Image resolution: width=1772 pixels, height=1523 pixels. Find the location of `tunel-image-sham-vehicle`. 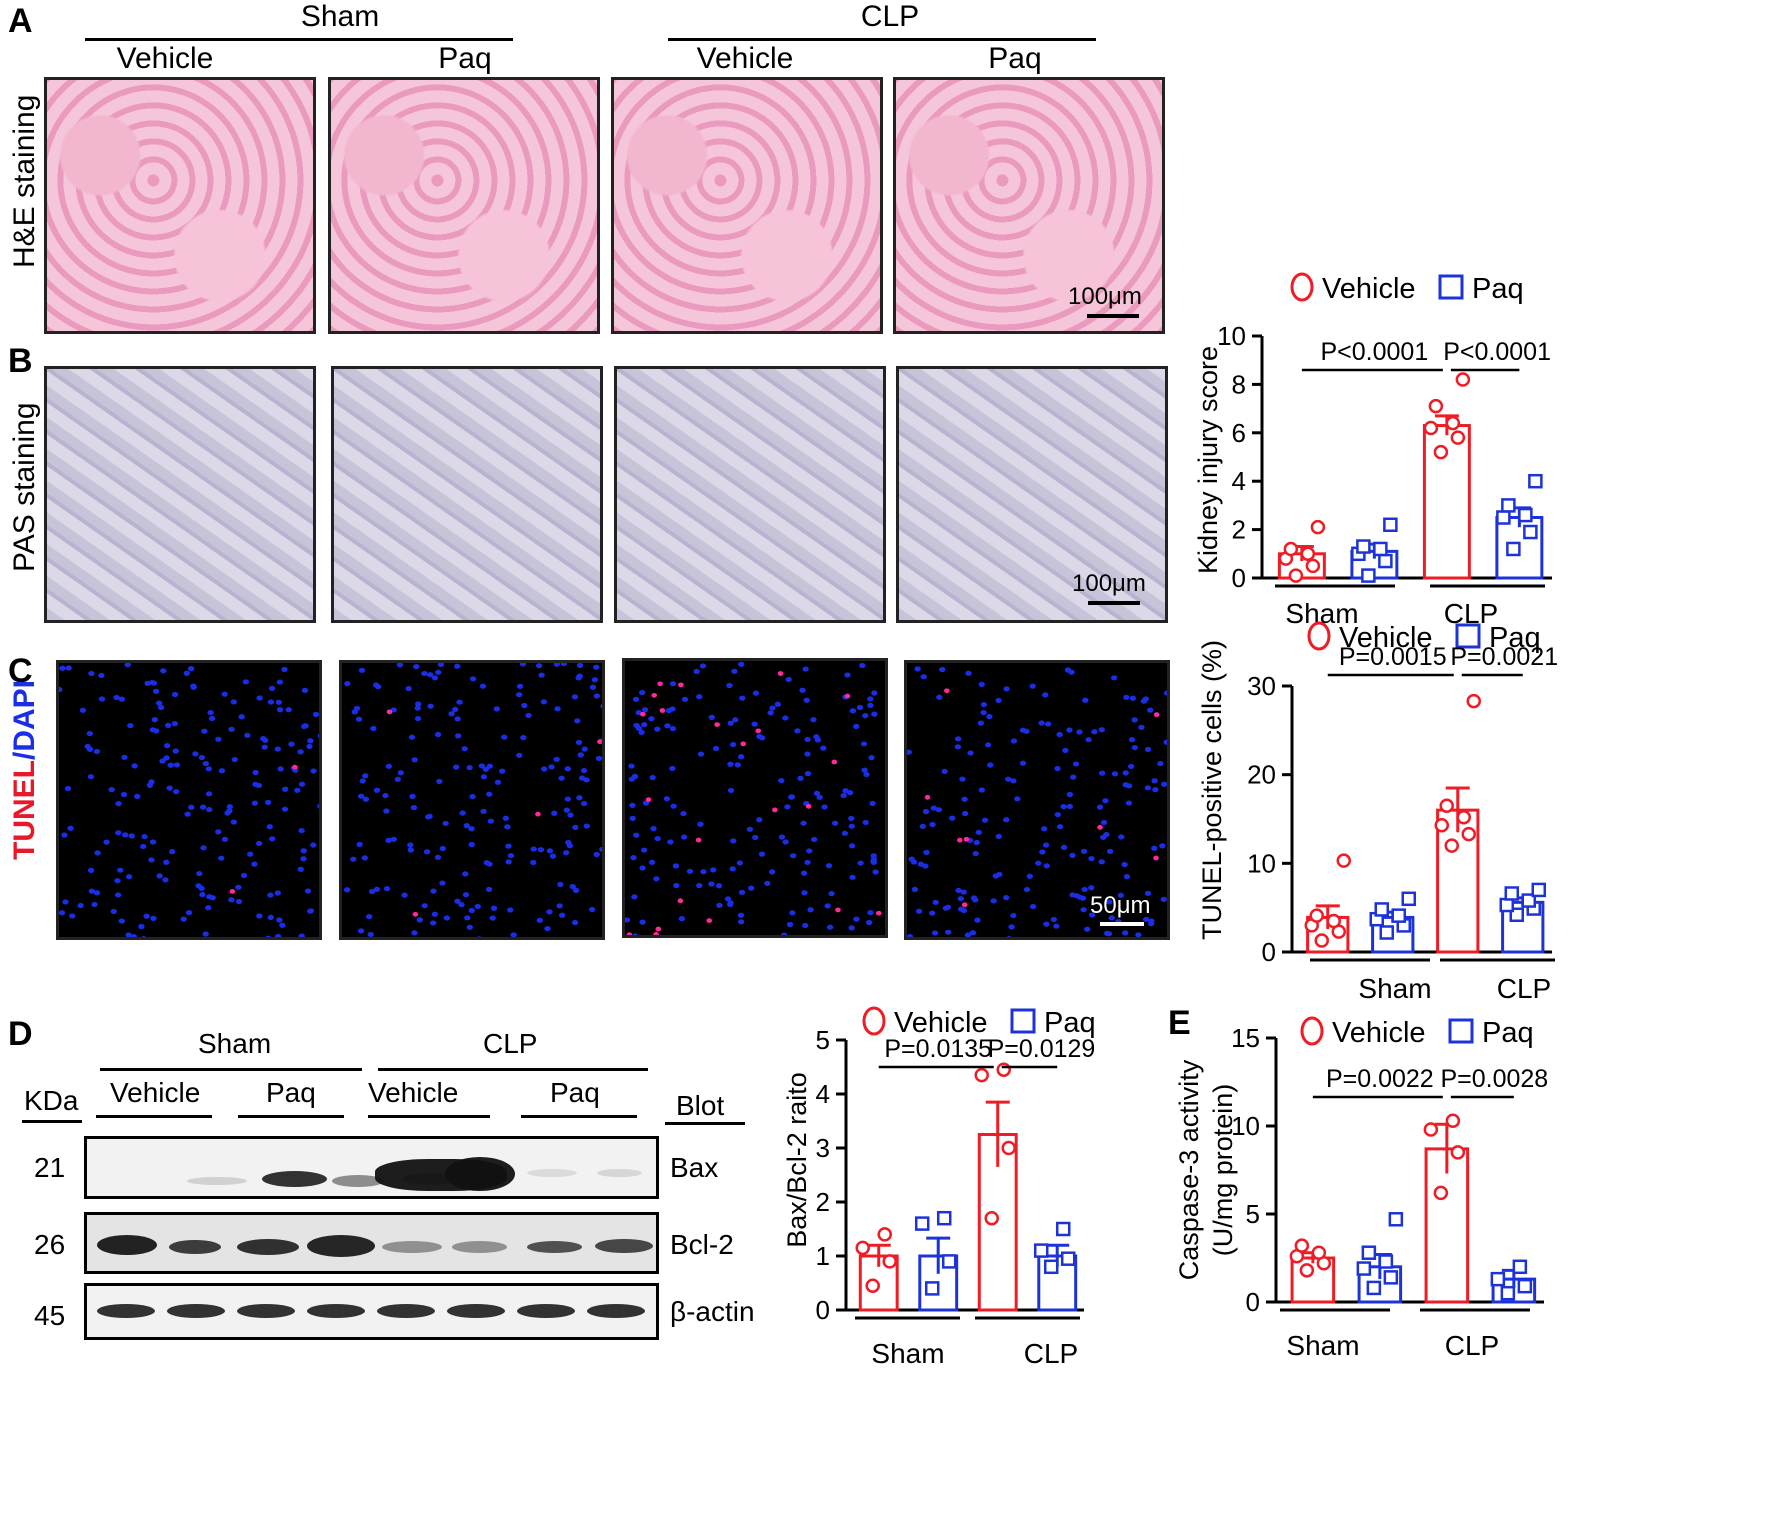

tunel-image-sham-vehicle is located at coordinates (189, 800).